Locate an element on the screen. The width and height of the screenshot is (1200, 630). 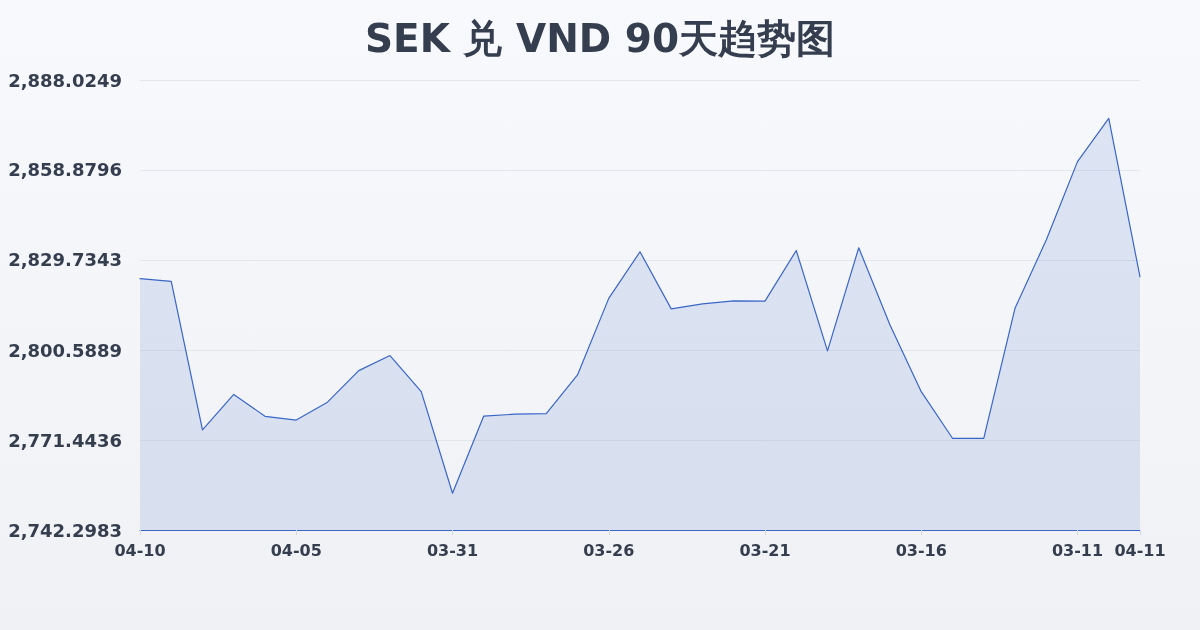
y-tick-label: 2,888.0249 is located at coordinates (65, 80).